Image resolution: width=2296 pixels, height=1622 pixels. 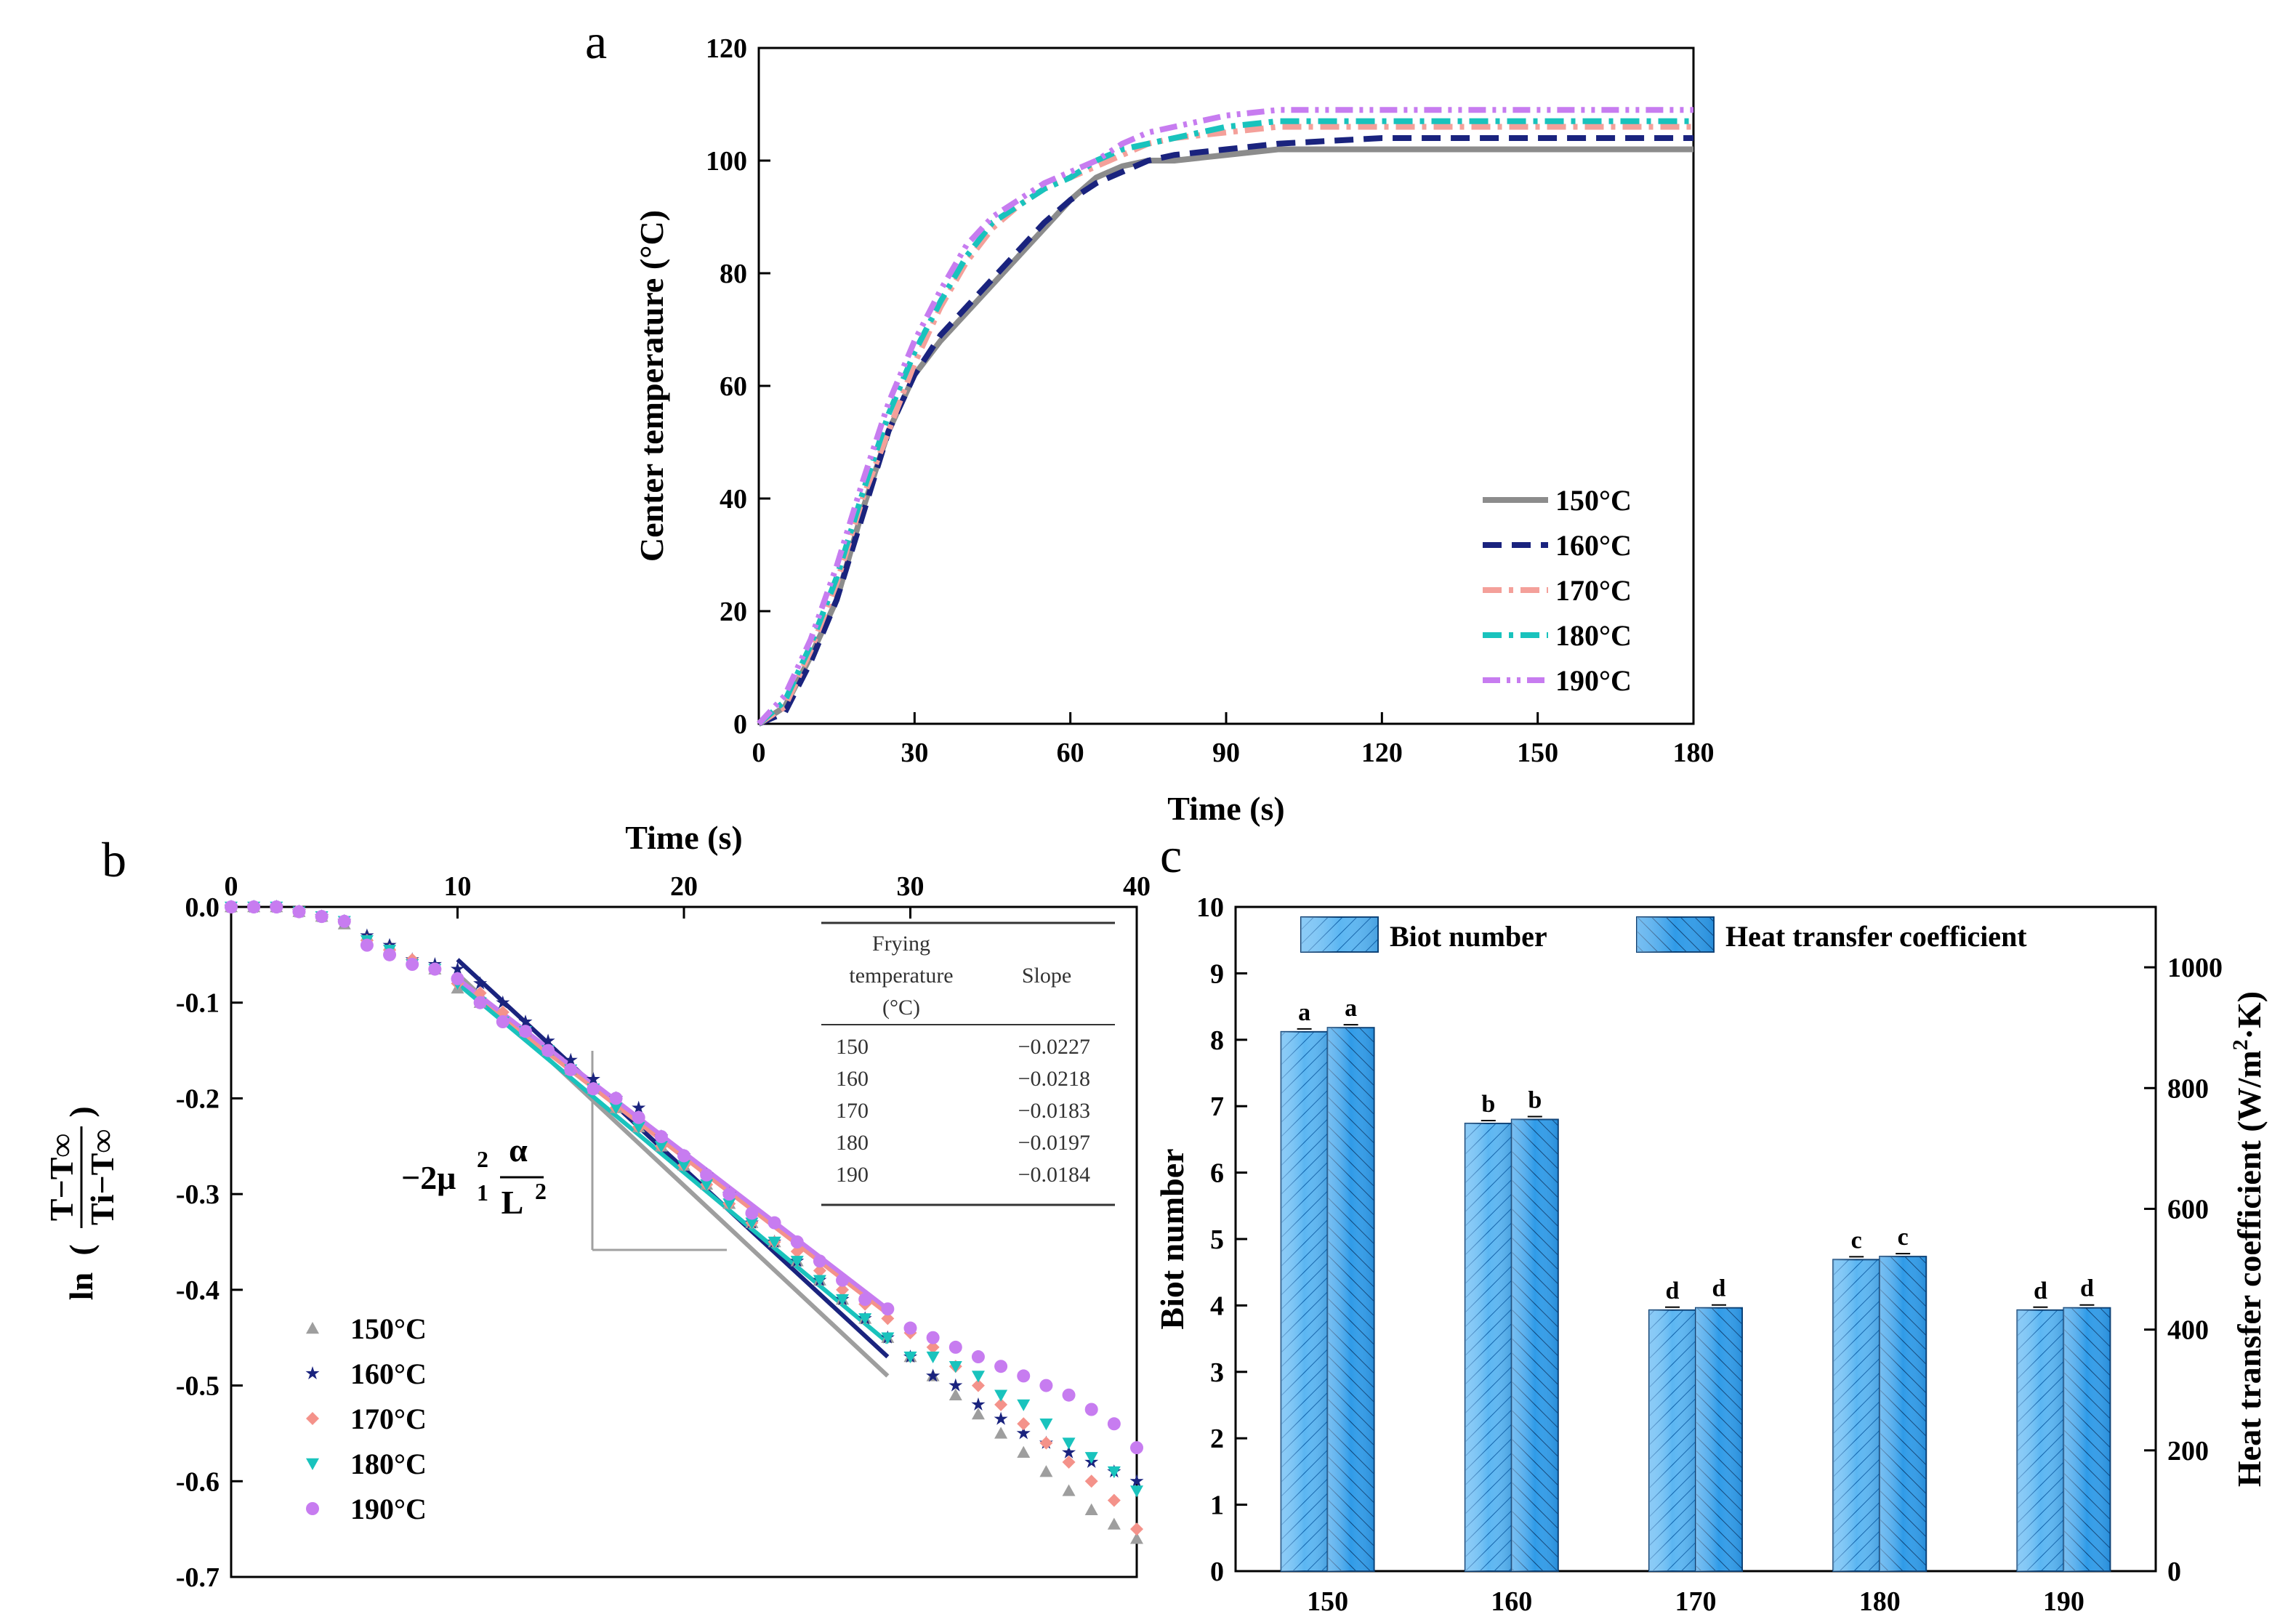 I want to click on legend-marker-170°C, so click(x=312, y=1418).